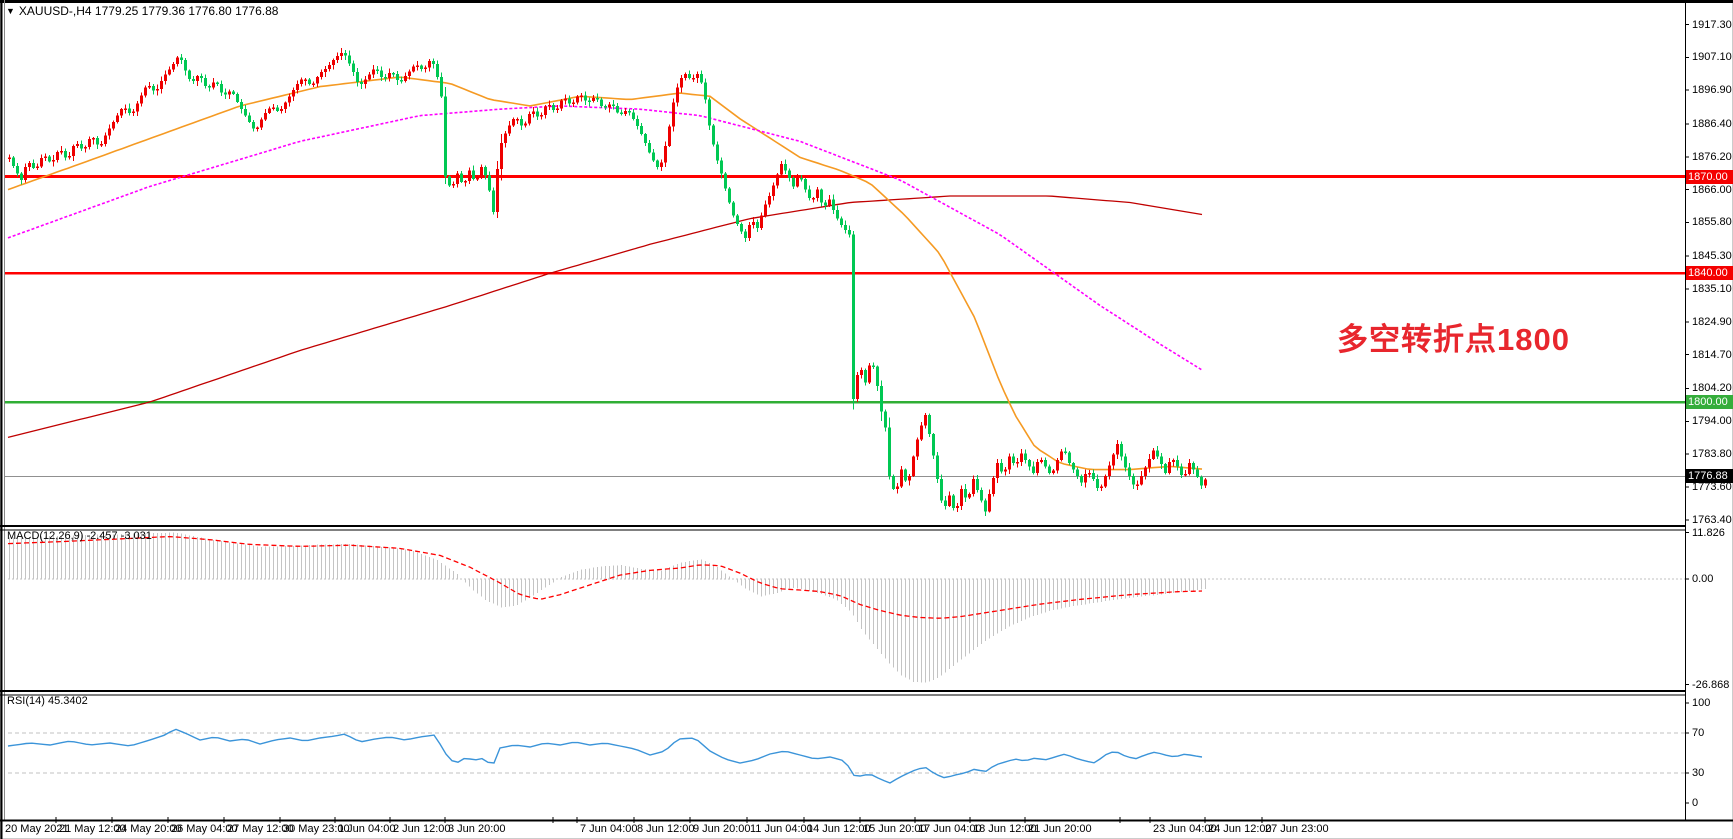  Describe the element at coordinates (666, 829) in the screenshot. I see `time-tick-label: 8 Jun 12:00` at that location.